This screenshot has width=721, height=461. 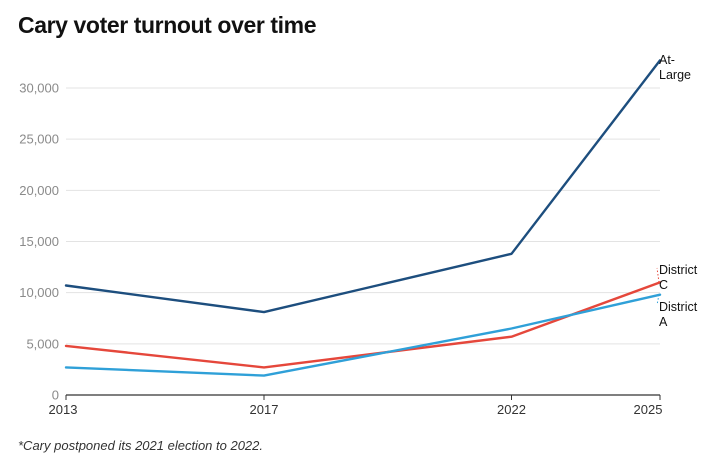 I want to click on series-label-line: A, so click(x=663, y=322).